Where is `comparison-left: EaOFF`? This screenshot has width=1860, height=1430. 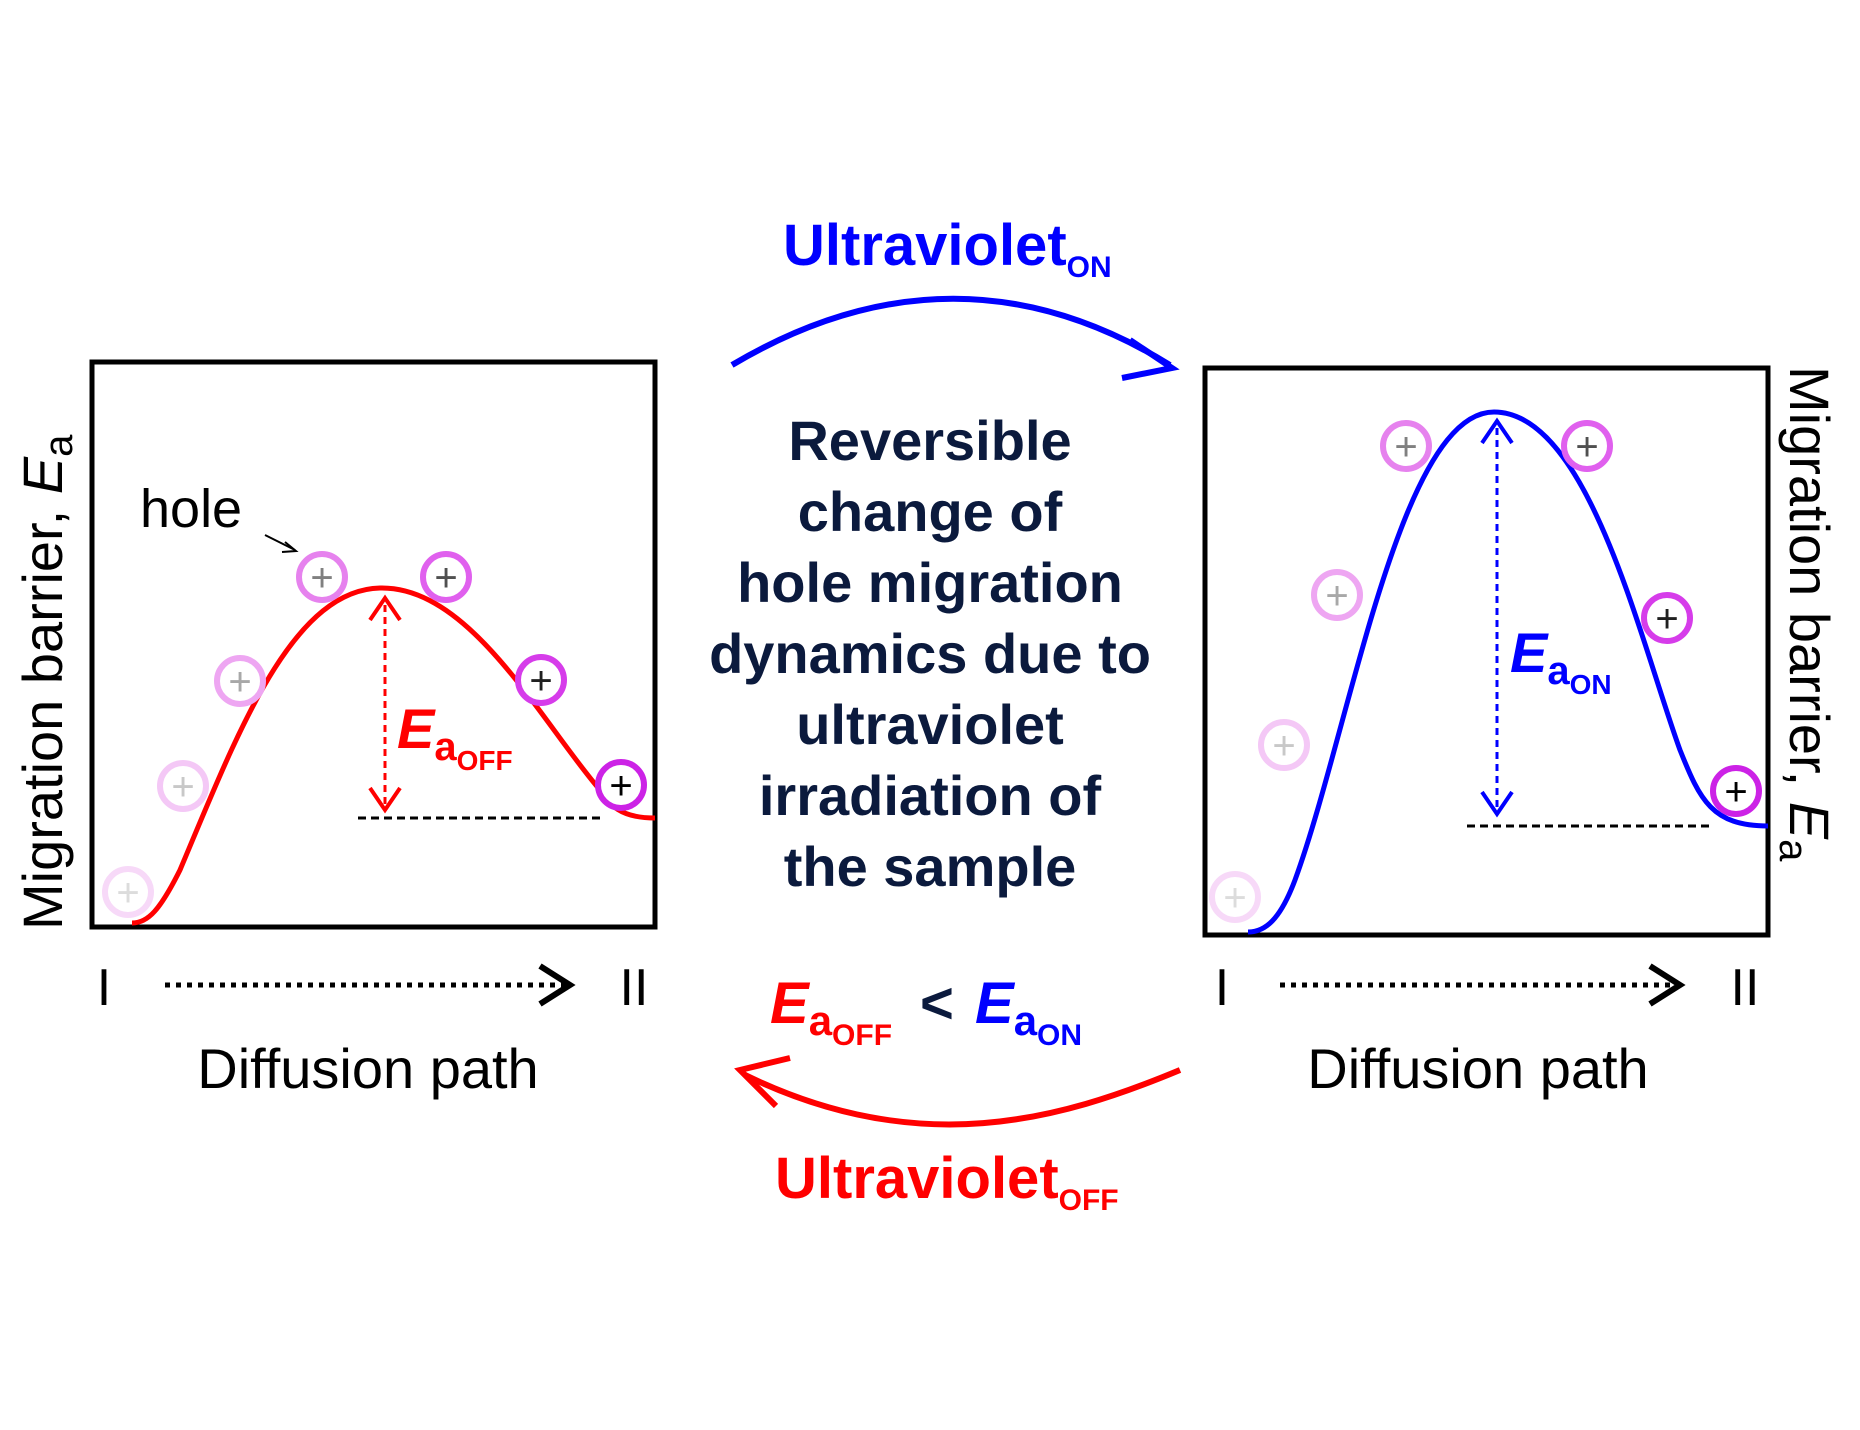 comparison-left: EaOFF is located at coordinates (831, 1011).